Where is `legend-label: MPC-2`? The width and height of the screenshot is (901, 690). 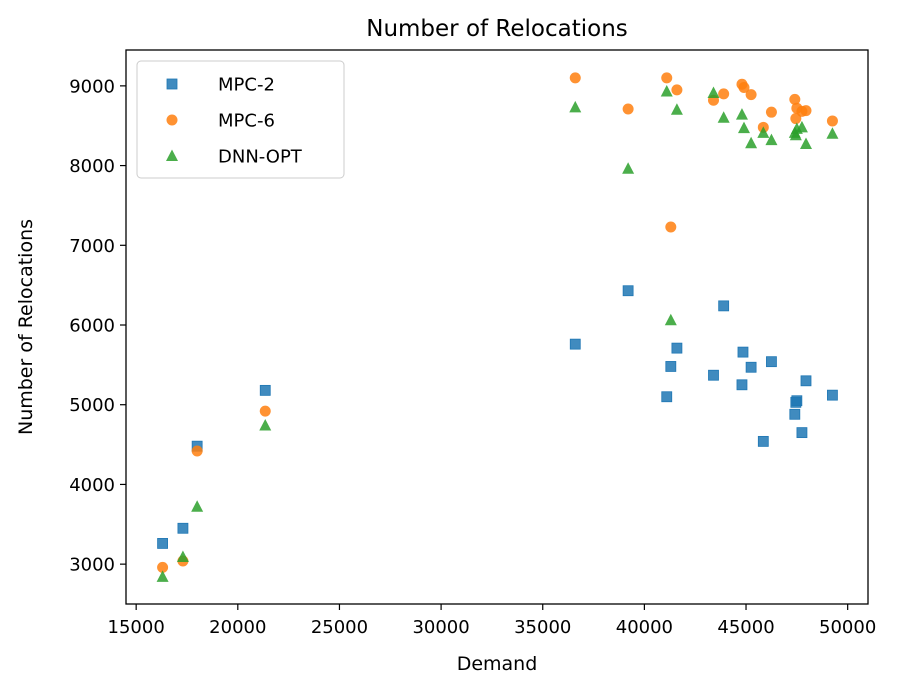
legend-label: MPC-2 is located at coordinates (246, 85).